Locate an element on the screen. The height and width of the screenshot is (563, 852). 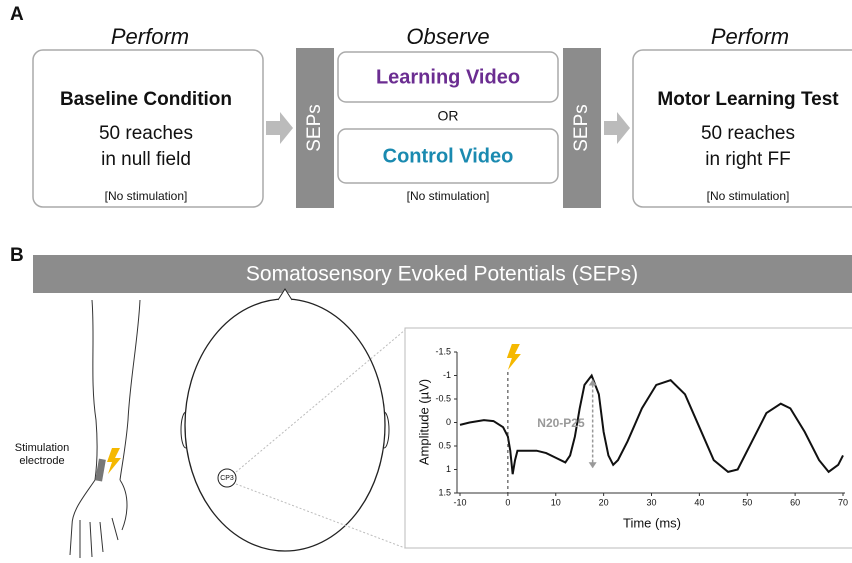
option: Learning Video is located at coordinates (448, 77).